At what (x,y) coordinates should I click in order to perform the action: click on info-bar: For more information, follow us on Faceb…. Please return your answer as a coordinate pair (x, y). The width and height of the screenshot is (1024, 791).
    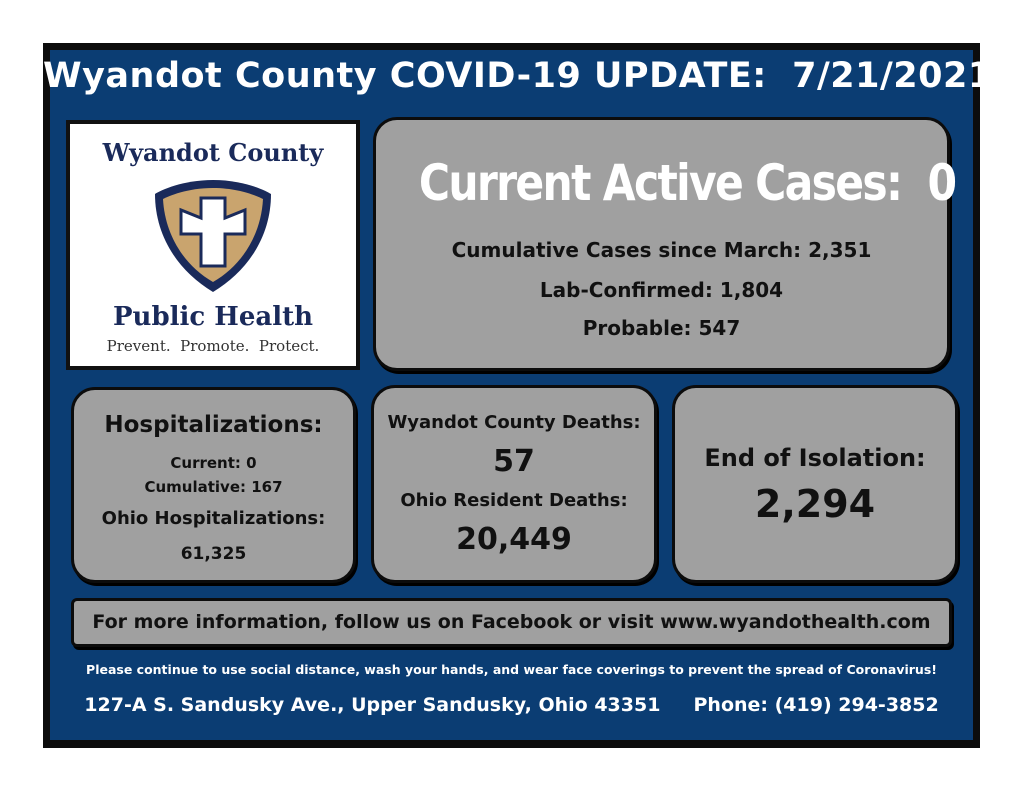
    Looking at the image, I should click on (511, 622).